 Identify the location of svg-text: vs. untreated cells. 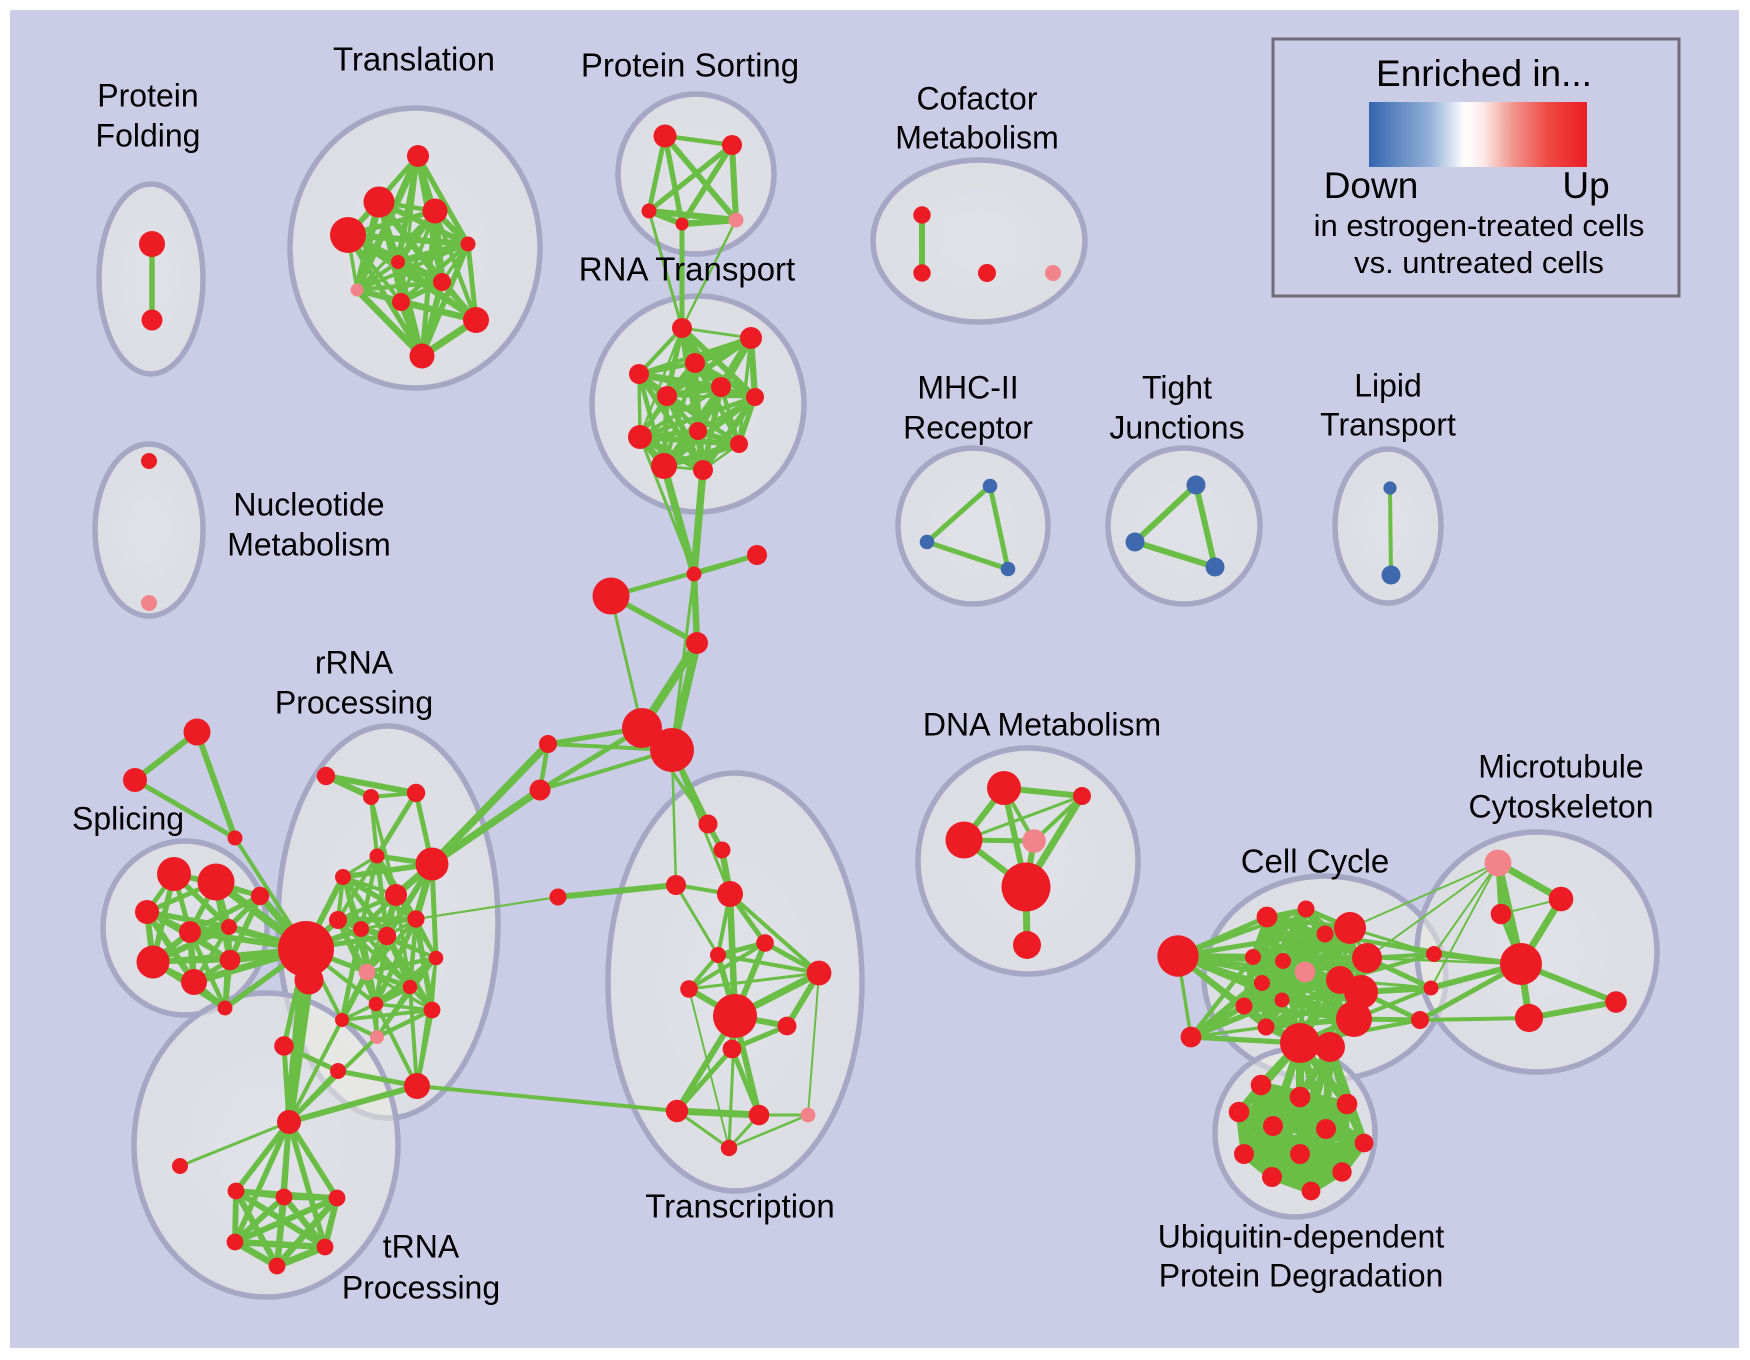
(1479, 262).